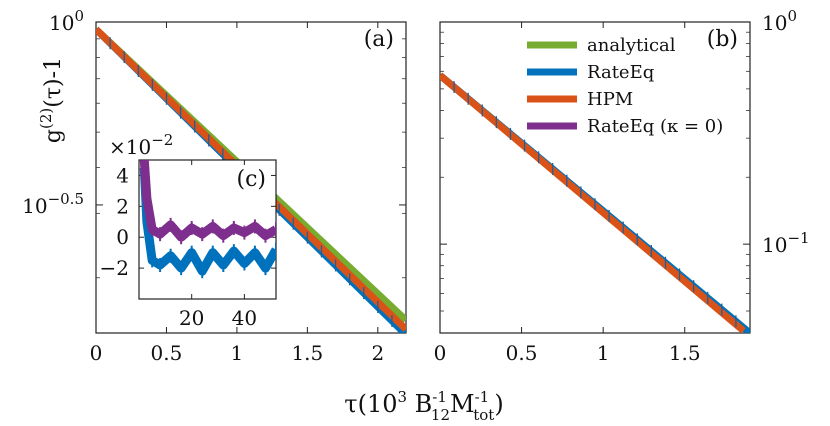  I want to click on y-axis-label: g(2)(τ)-1, so click(51, 100).